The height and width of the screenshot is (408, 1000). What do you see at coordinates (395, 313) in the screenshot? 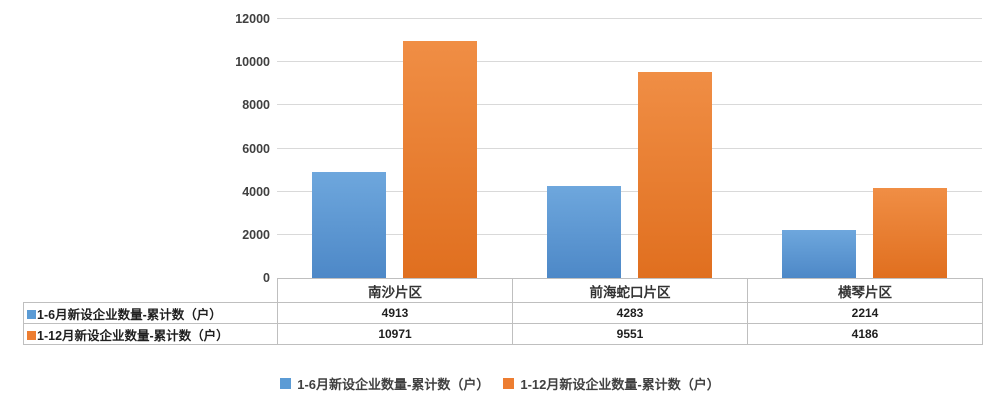
I see `value-series1-nansha: 4913` at bounding box center [395, 313].